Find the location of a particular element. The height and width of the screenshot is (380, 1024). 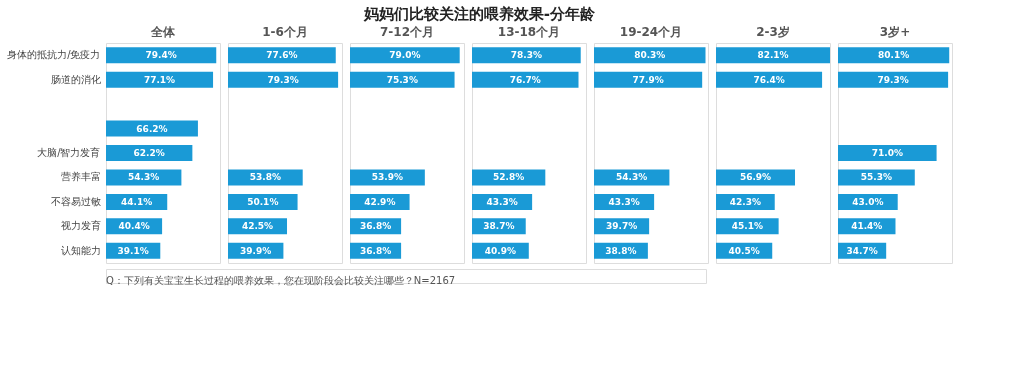

data-label: 80.3% is located at coordinates (650, 55).